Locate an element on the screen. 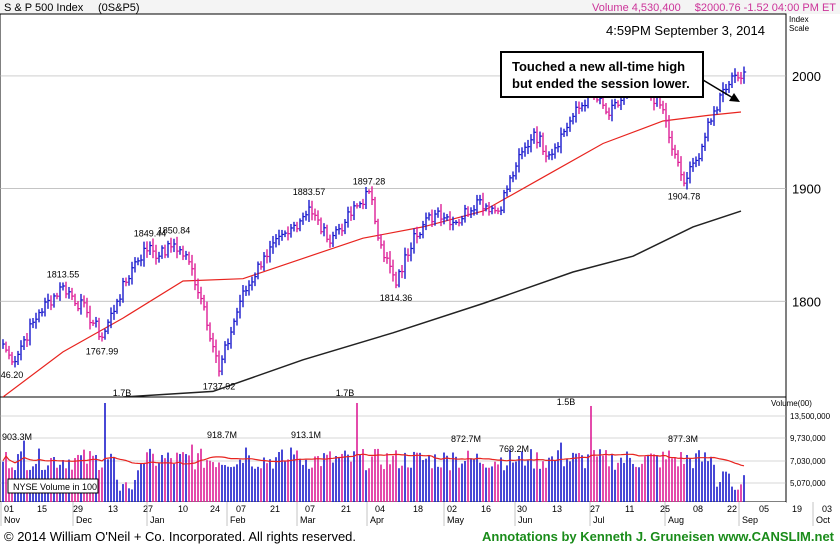  x-tick-label: 10 is located at coordinates (183, 509).